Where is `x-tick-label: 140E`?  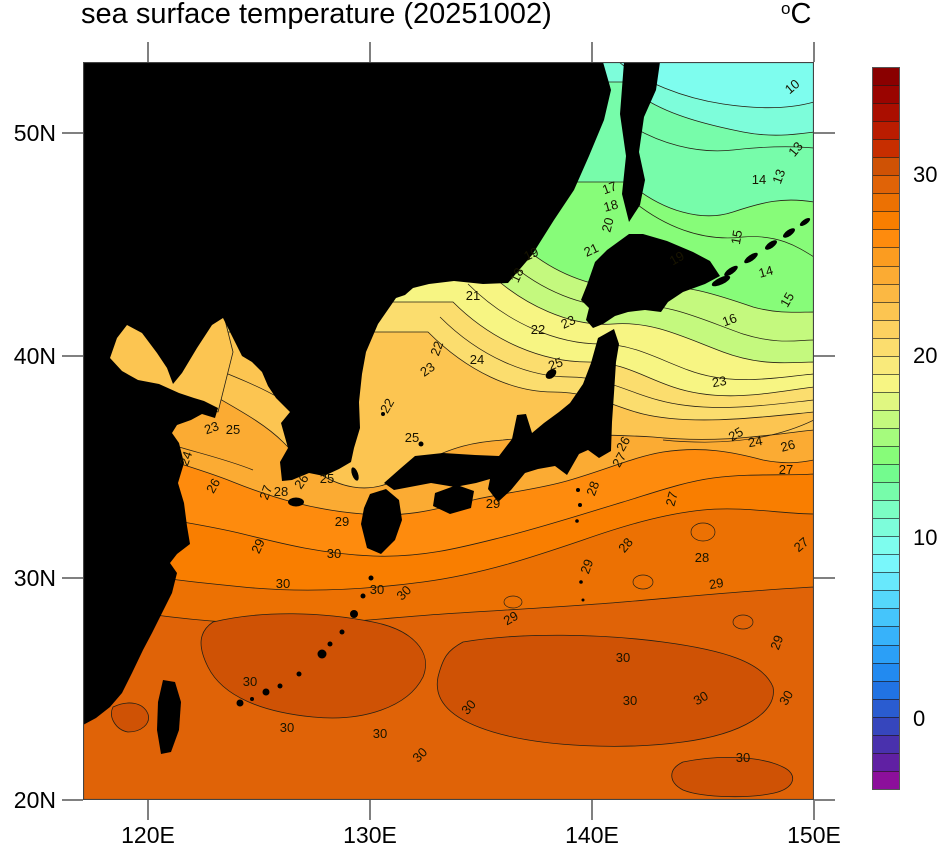 x-tick-label: 140E is located at coordinates (592, 835).